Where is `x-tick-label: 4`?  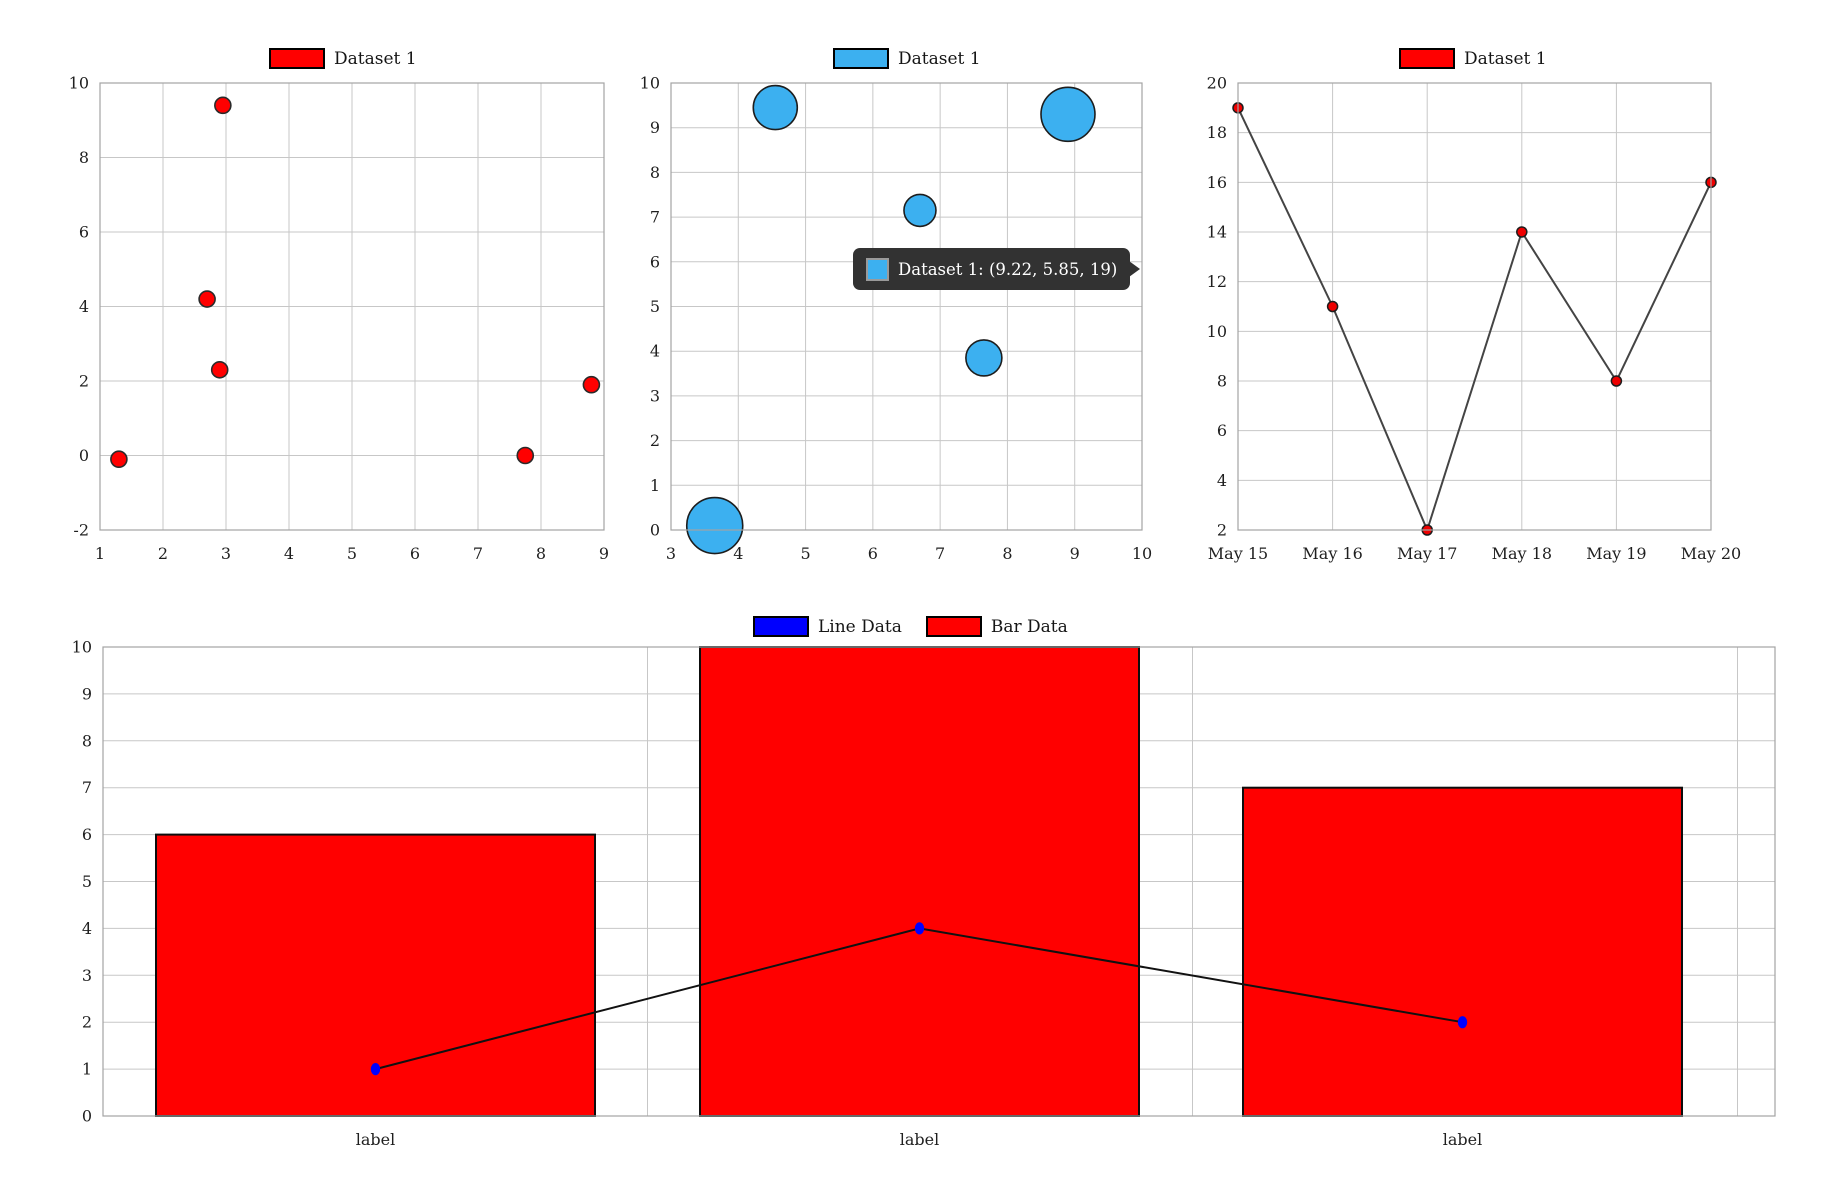 x-tick-label: 4 is located at coordinates (738, 553).